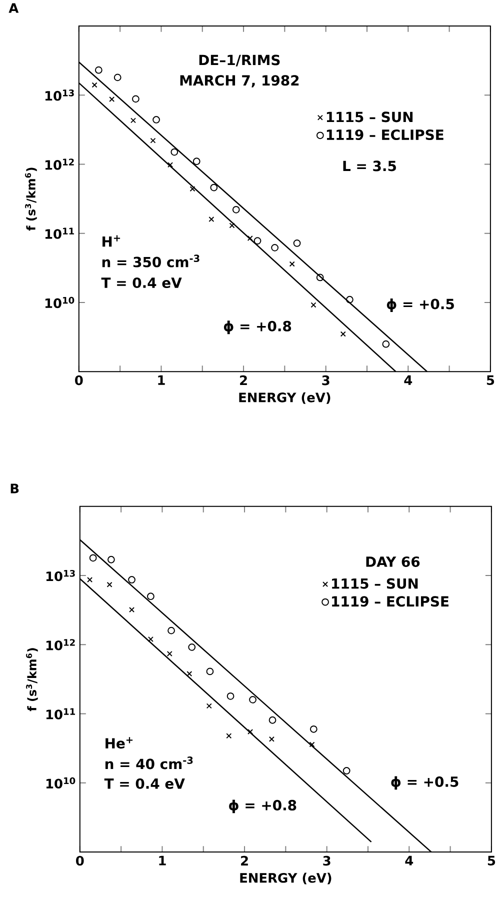 The width and height of the screenshot is (499, 905). What do you see at coordinates (151, 261) in the screenshot?
I see `annotation: n = 350 cm$^{-3}$` at bounding box center [151, 261].